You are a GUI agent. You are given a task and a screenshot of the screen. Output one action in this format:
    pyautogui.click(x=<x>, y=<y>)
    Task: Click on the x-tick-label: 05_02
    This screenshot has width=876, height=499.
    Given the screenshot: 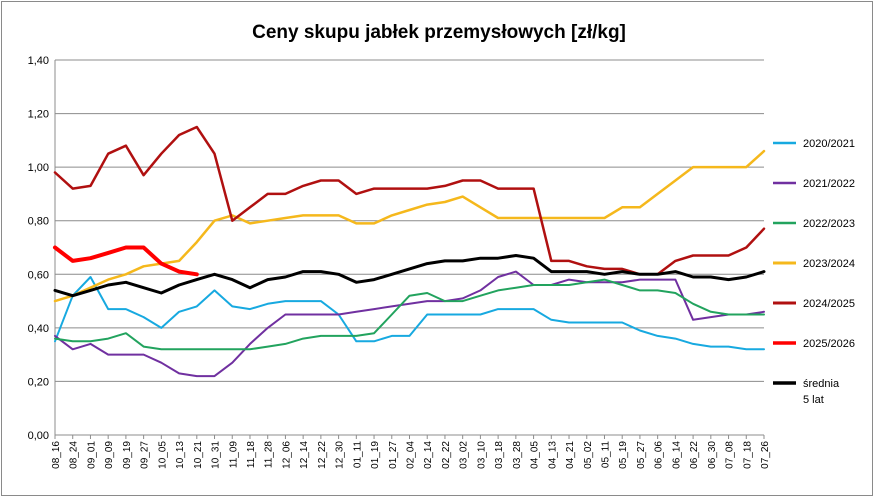 What is the action you would take?
    pyautogui.click(x=588, y=455)
    